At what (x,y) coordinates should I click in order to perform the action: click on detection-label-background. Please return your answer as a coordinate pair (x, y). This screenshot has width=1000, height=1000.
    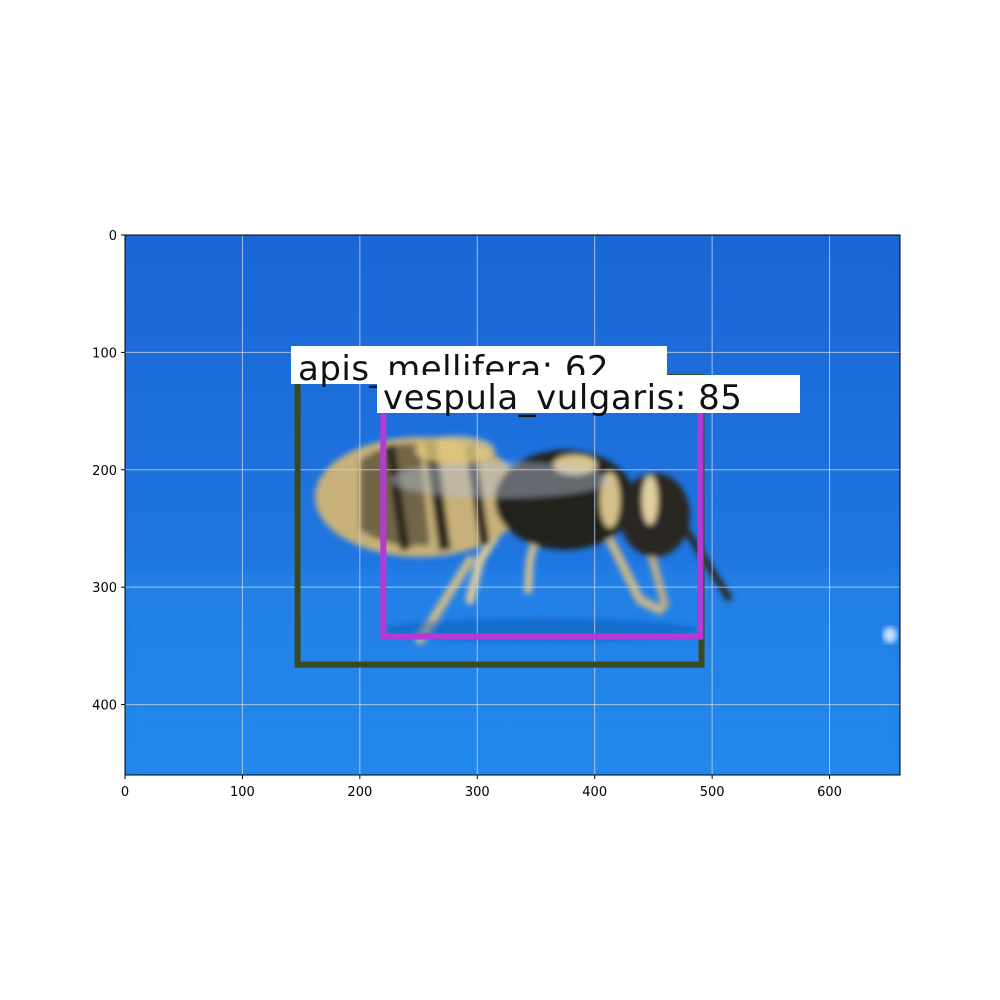
    Looking at the image, I should click on (588, 394).